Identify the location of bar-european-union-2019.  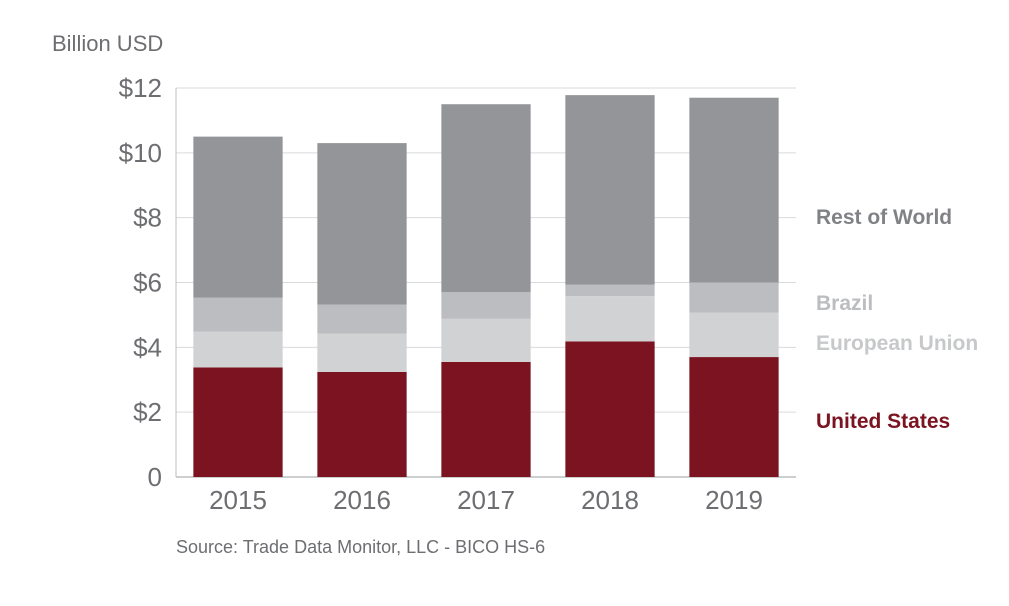
(734, 335).